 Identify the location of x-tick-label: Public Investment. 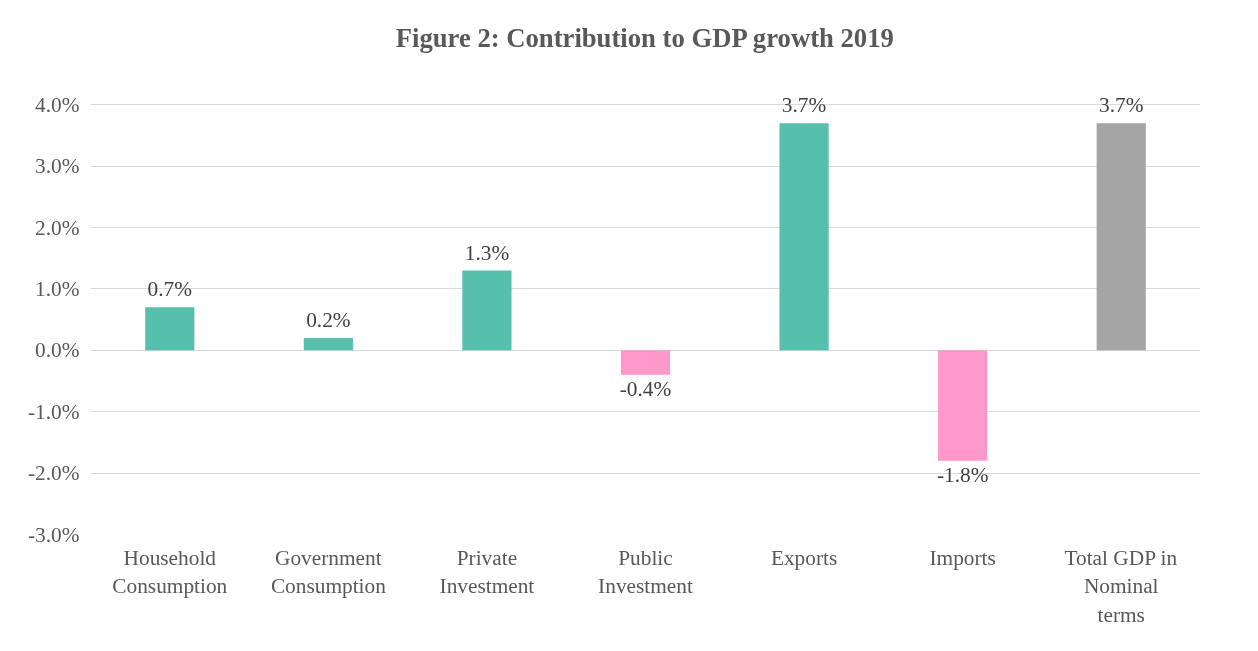
(645, 572).